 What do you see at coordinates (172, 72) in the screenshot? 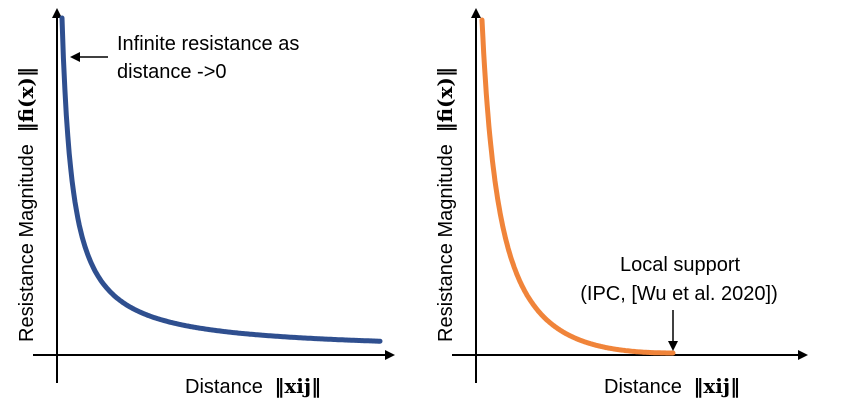
I see `chart-left-annotation-line2: distance ->0` at bounding box center [172, 72].